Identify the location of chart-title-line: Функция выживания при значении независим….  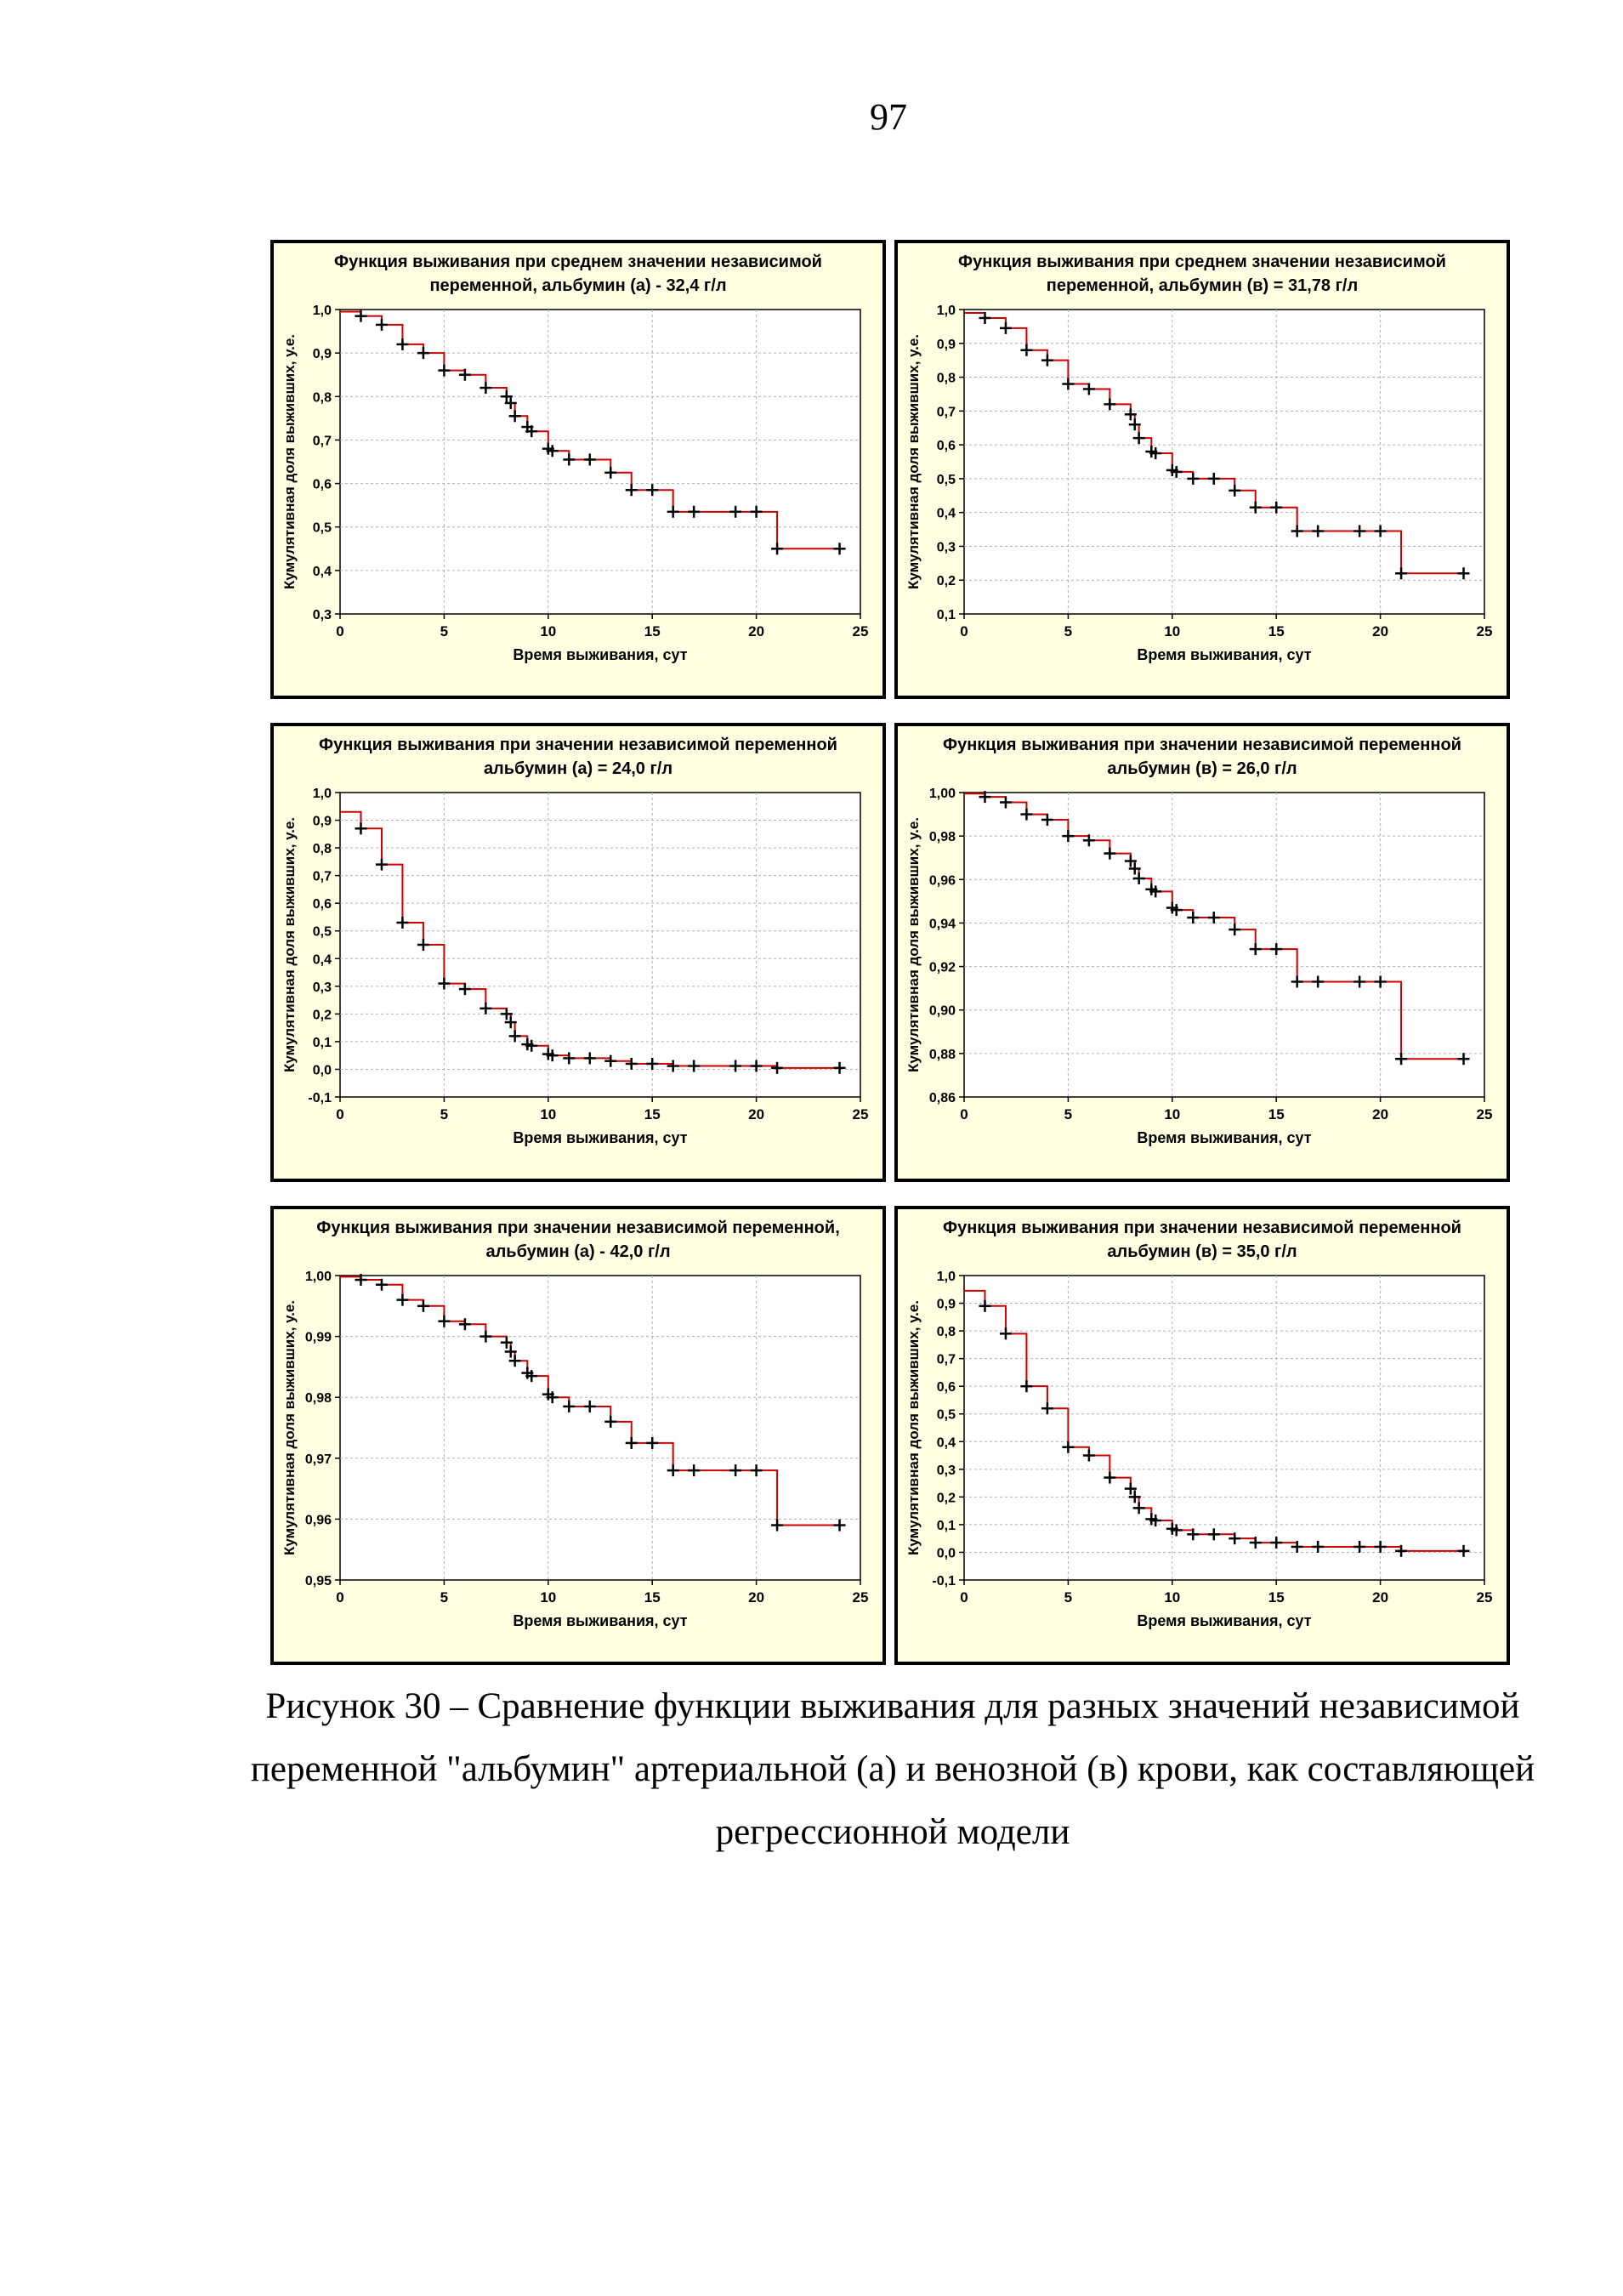
(1202, 1228).